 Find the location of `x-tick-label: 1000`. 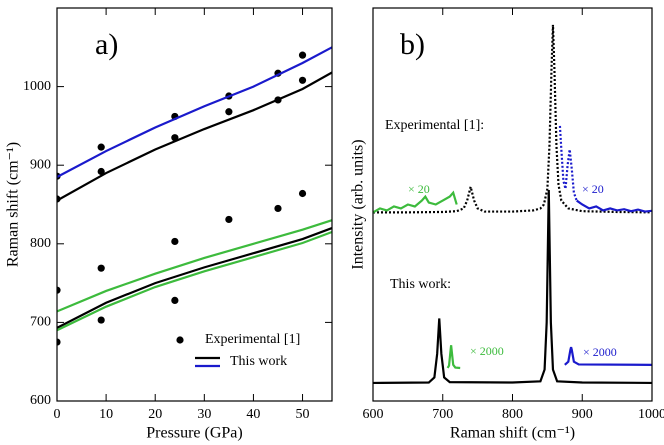

x-tick-label: 1000 is located at coordinates (651, 414).